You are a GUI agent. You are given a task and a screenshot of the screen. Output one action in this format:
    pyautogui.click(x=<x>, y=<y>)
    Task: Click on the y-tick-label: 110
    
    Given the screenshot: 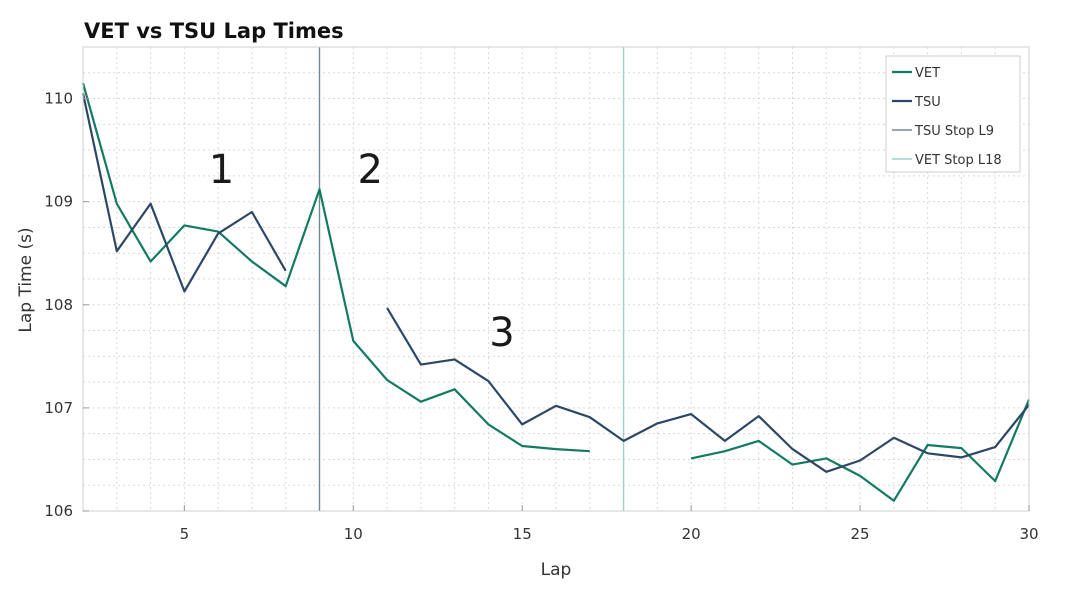 What is the action you would take?
    pyautogui.click(x=58, y=99)
    